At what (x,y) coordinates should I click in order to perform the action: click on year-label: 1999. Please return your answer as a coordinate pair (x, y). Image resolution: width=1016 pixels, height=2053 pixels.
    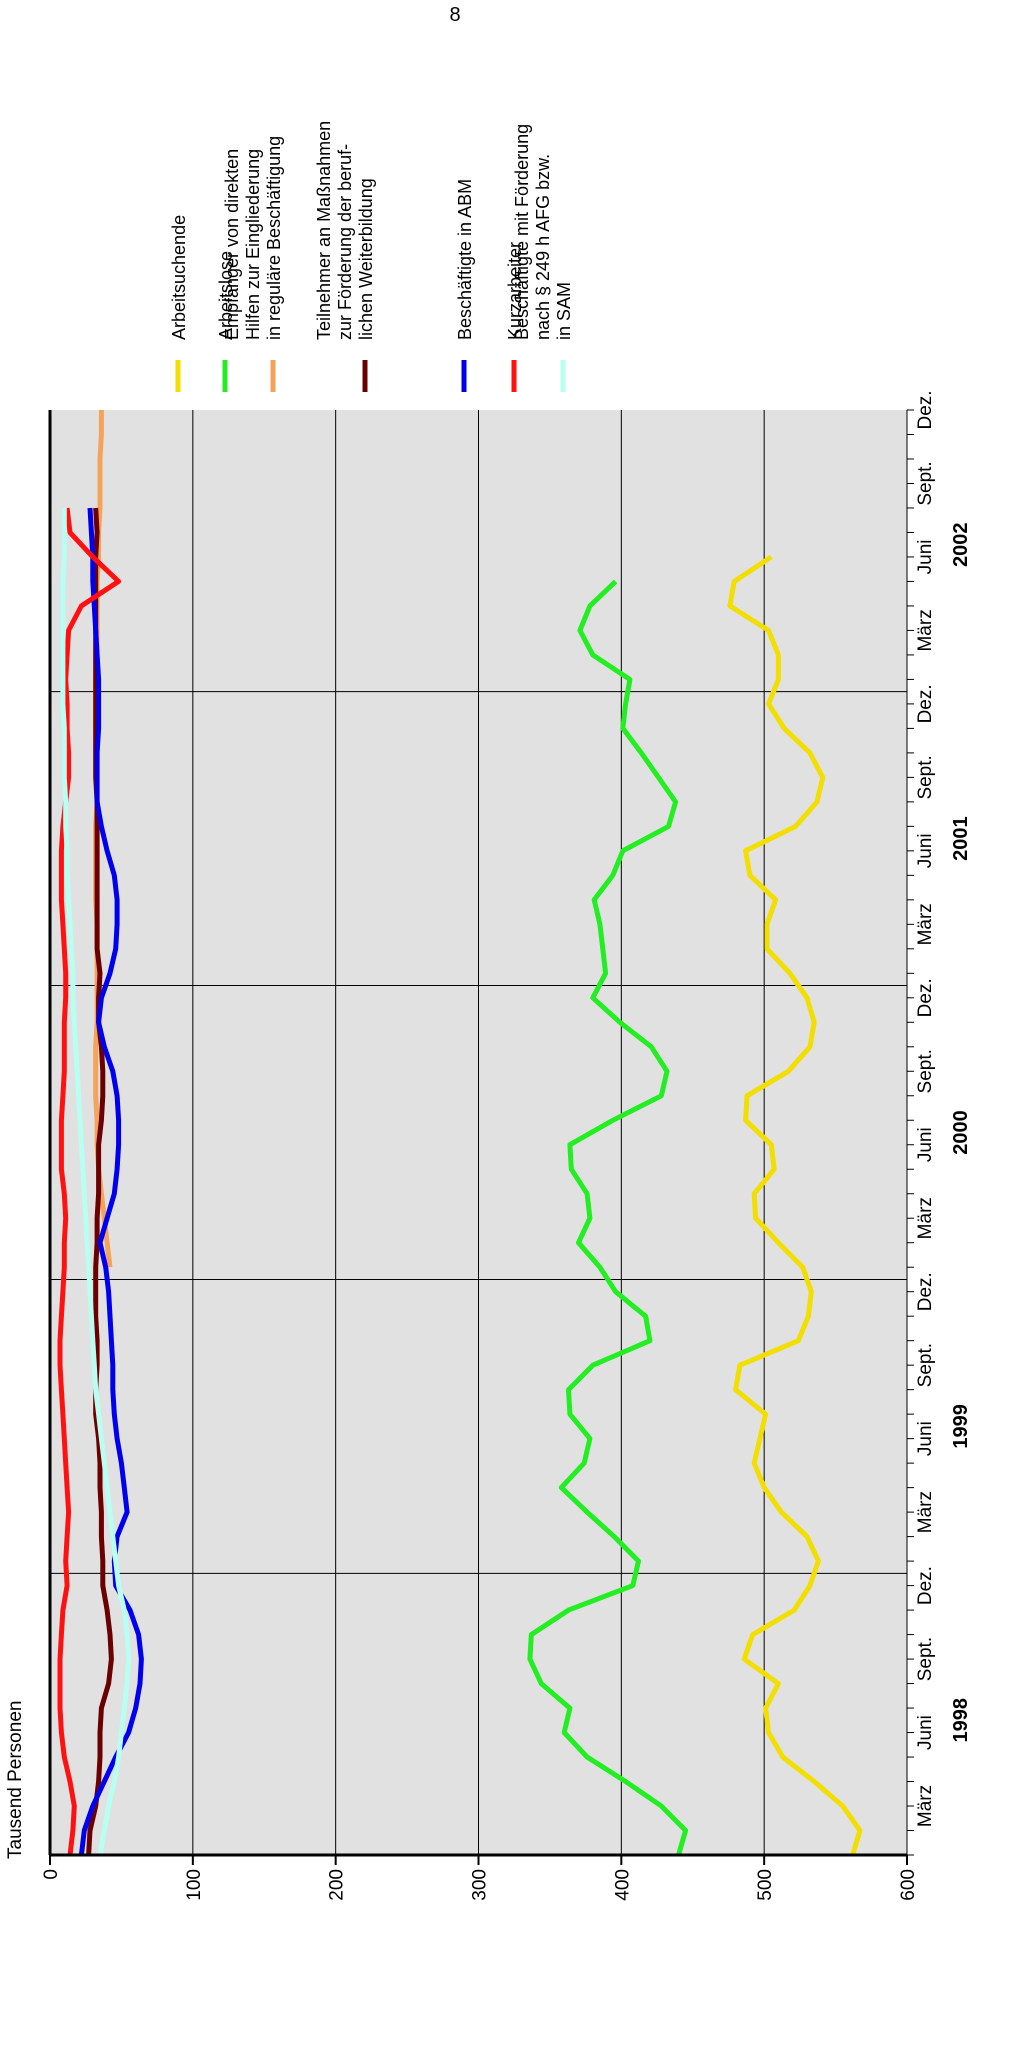
    Looking at the image, I should click on (961, 1426).